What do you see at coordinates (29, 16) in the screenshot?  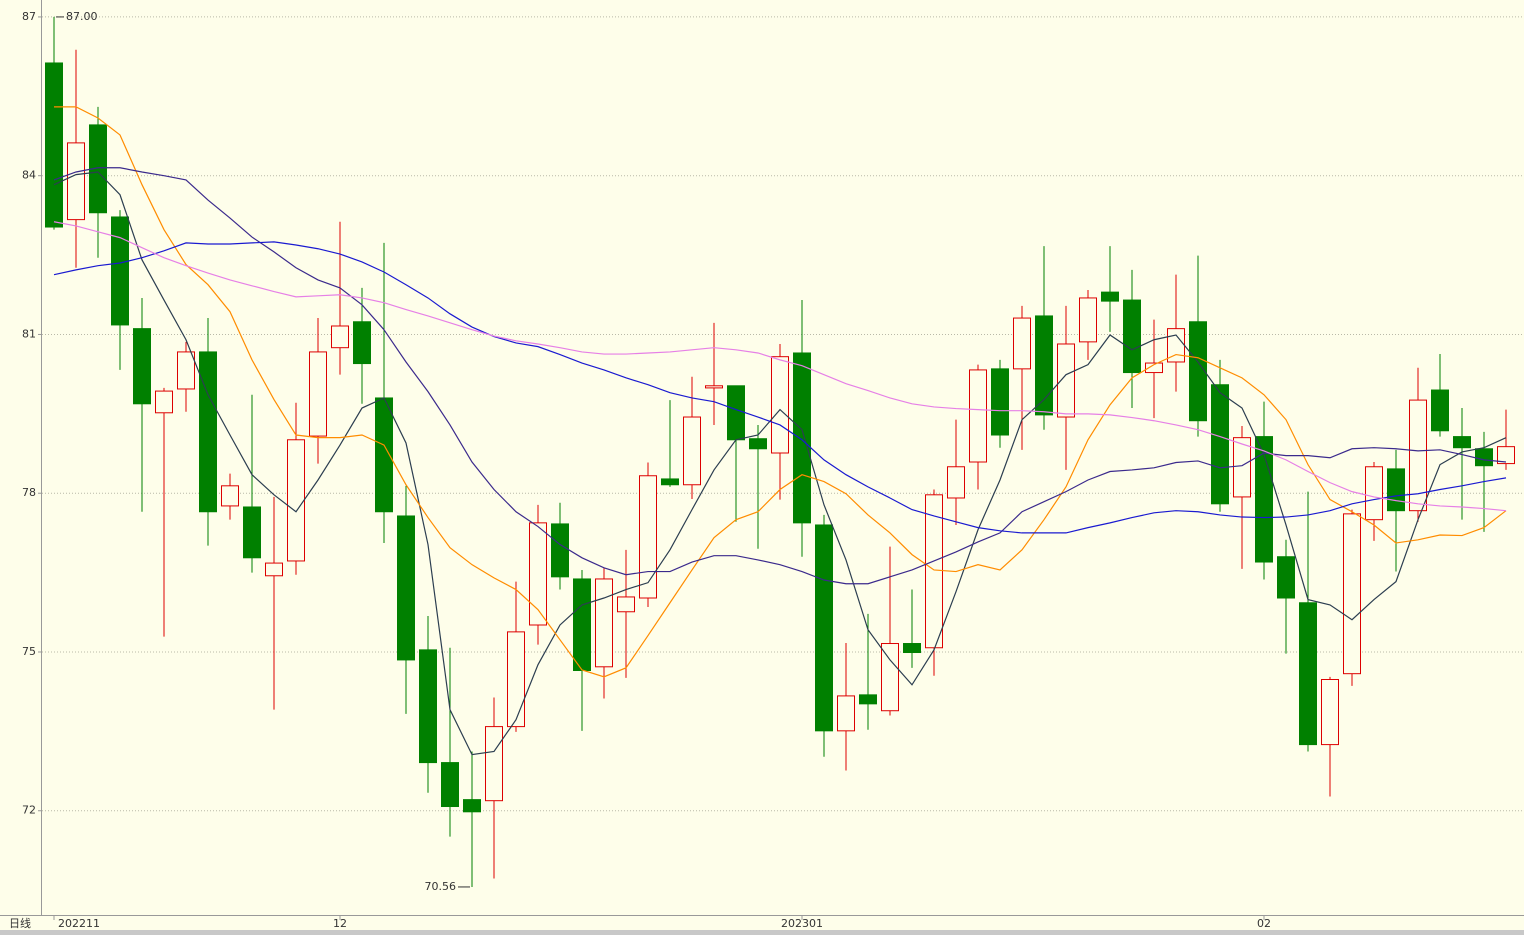 I see `y-tick-label: 87` at bounding box center [29, 16].